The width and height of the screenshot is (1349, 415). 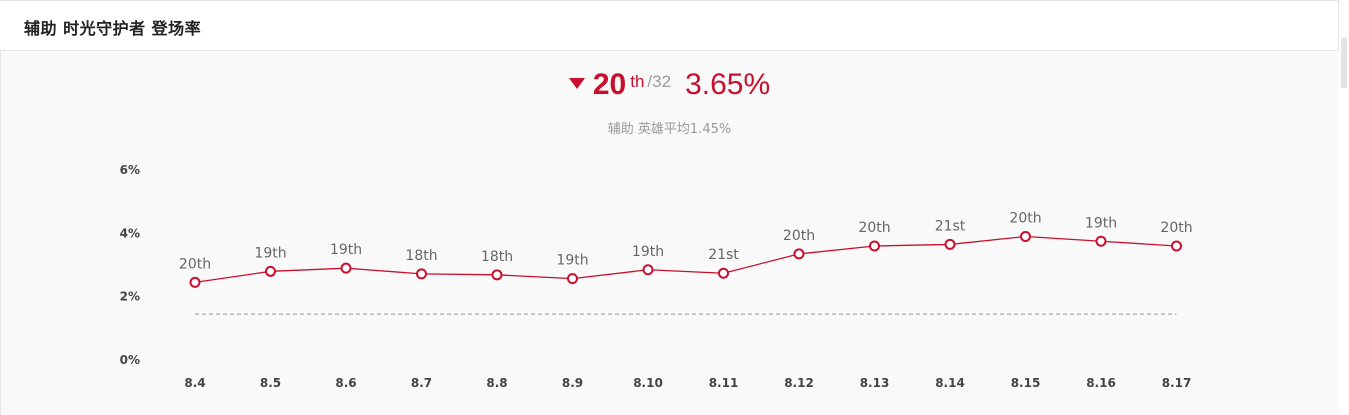 I want to click on x-tick-label: 8.15, so click(x=1026, y=383).